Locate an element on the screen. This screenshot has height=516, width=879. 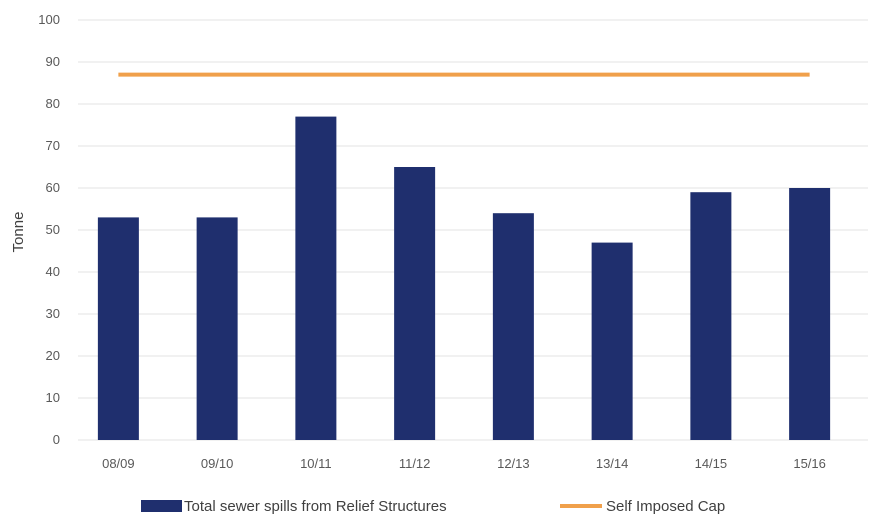
y-tick-label: 40 is located at coordinates (53, 271).